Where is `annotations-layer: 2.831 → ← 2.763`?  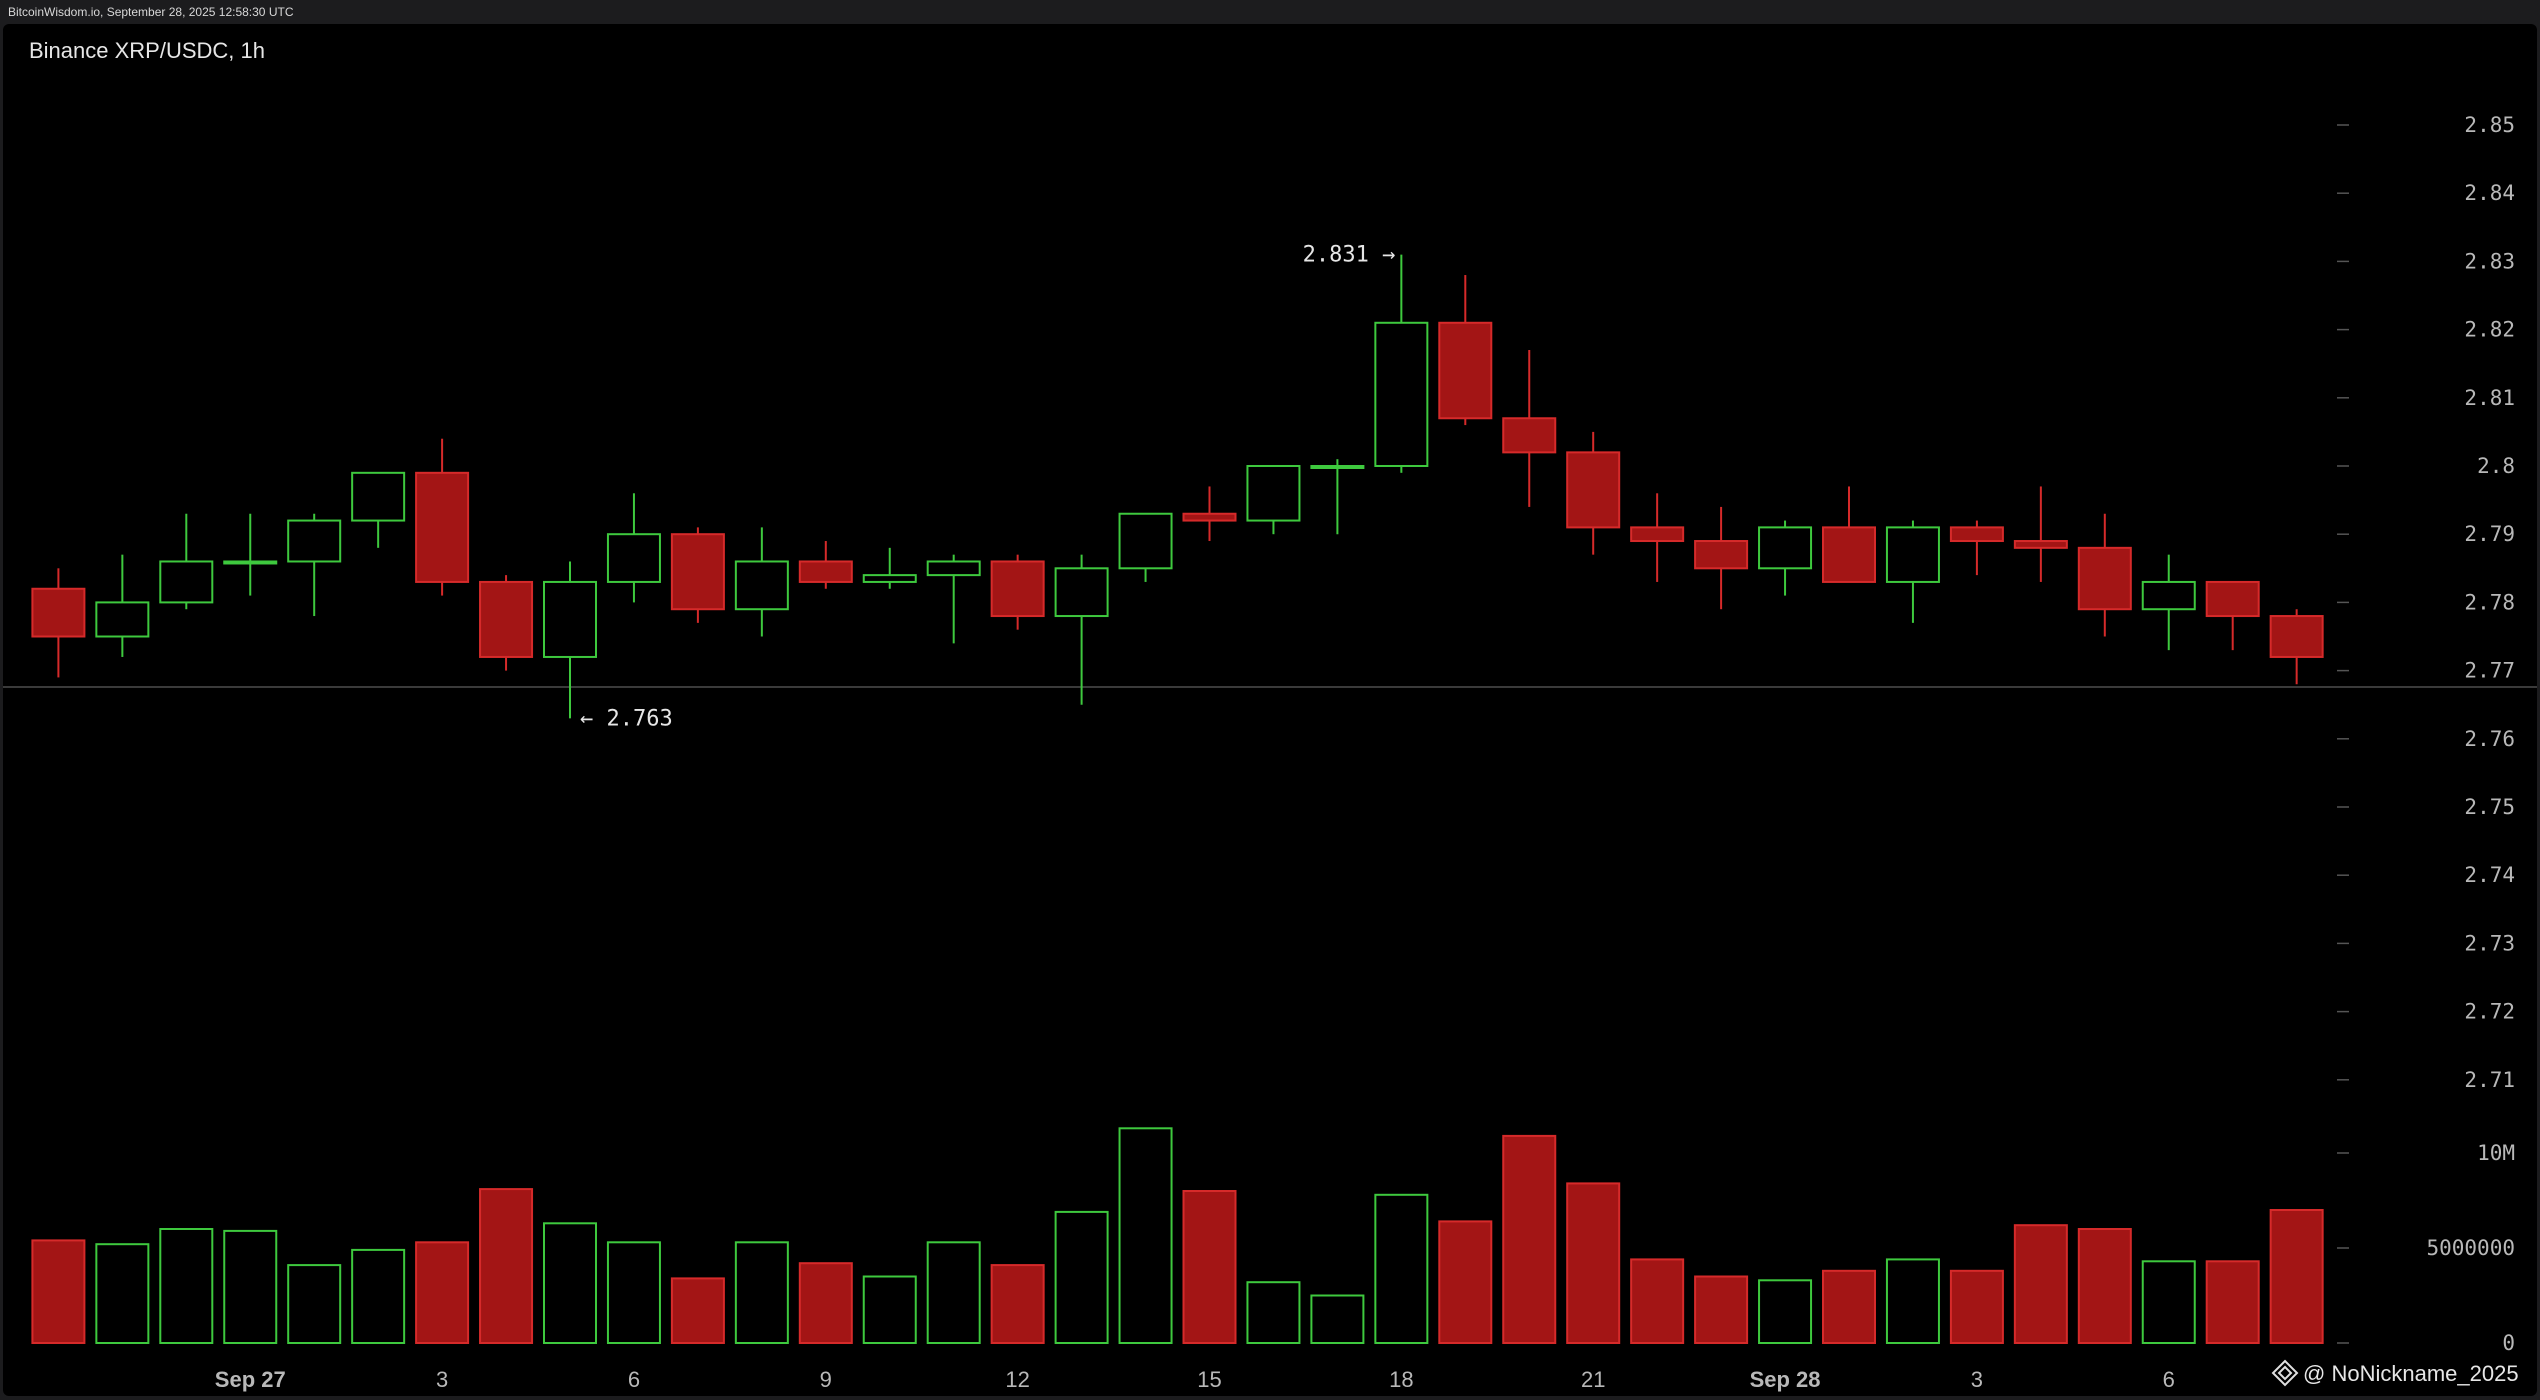
annotations-layer: 2.831 → ← 2.763 is located at coordinates (987, 487).